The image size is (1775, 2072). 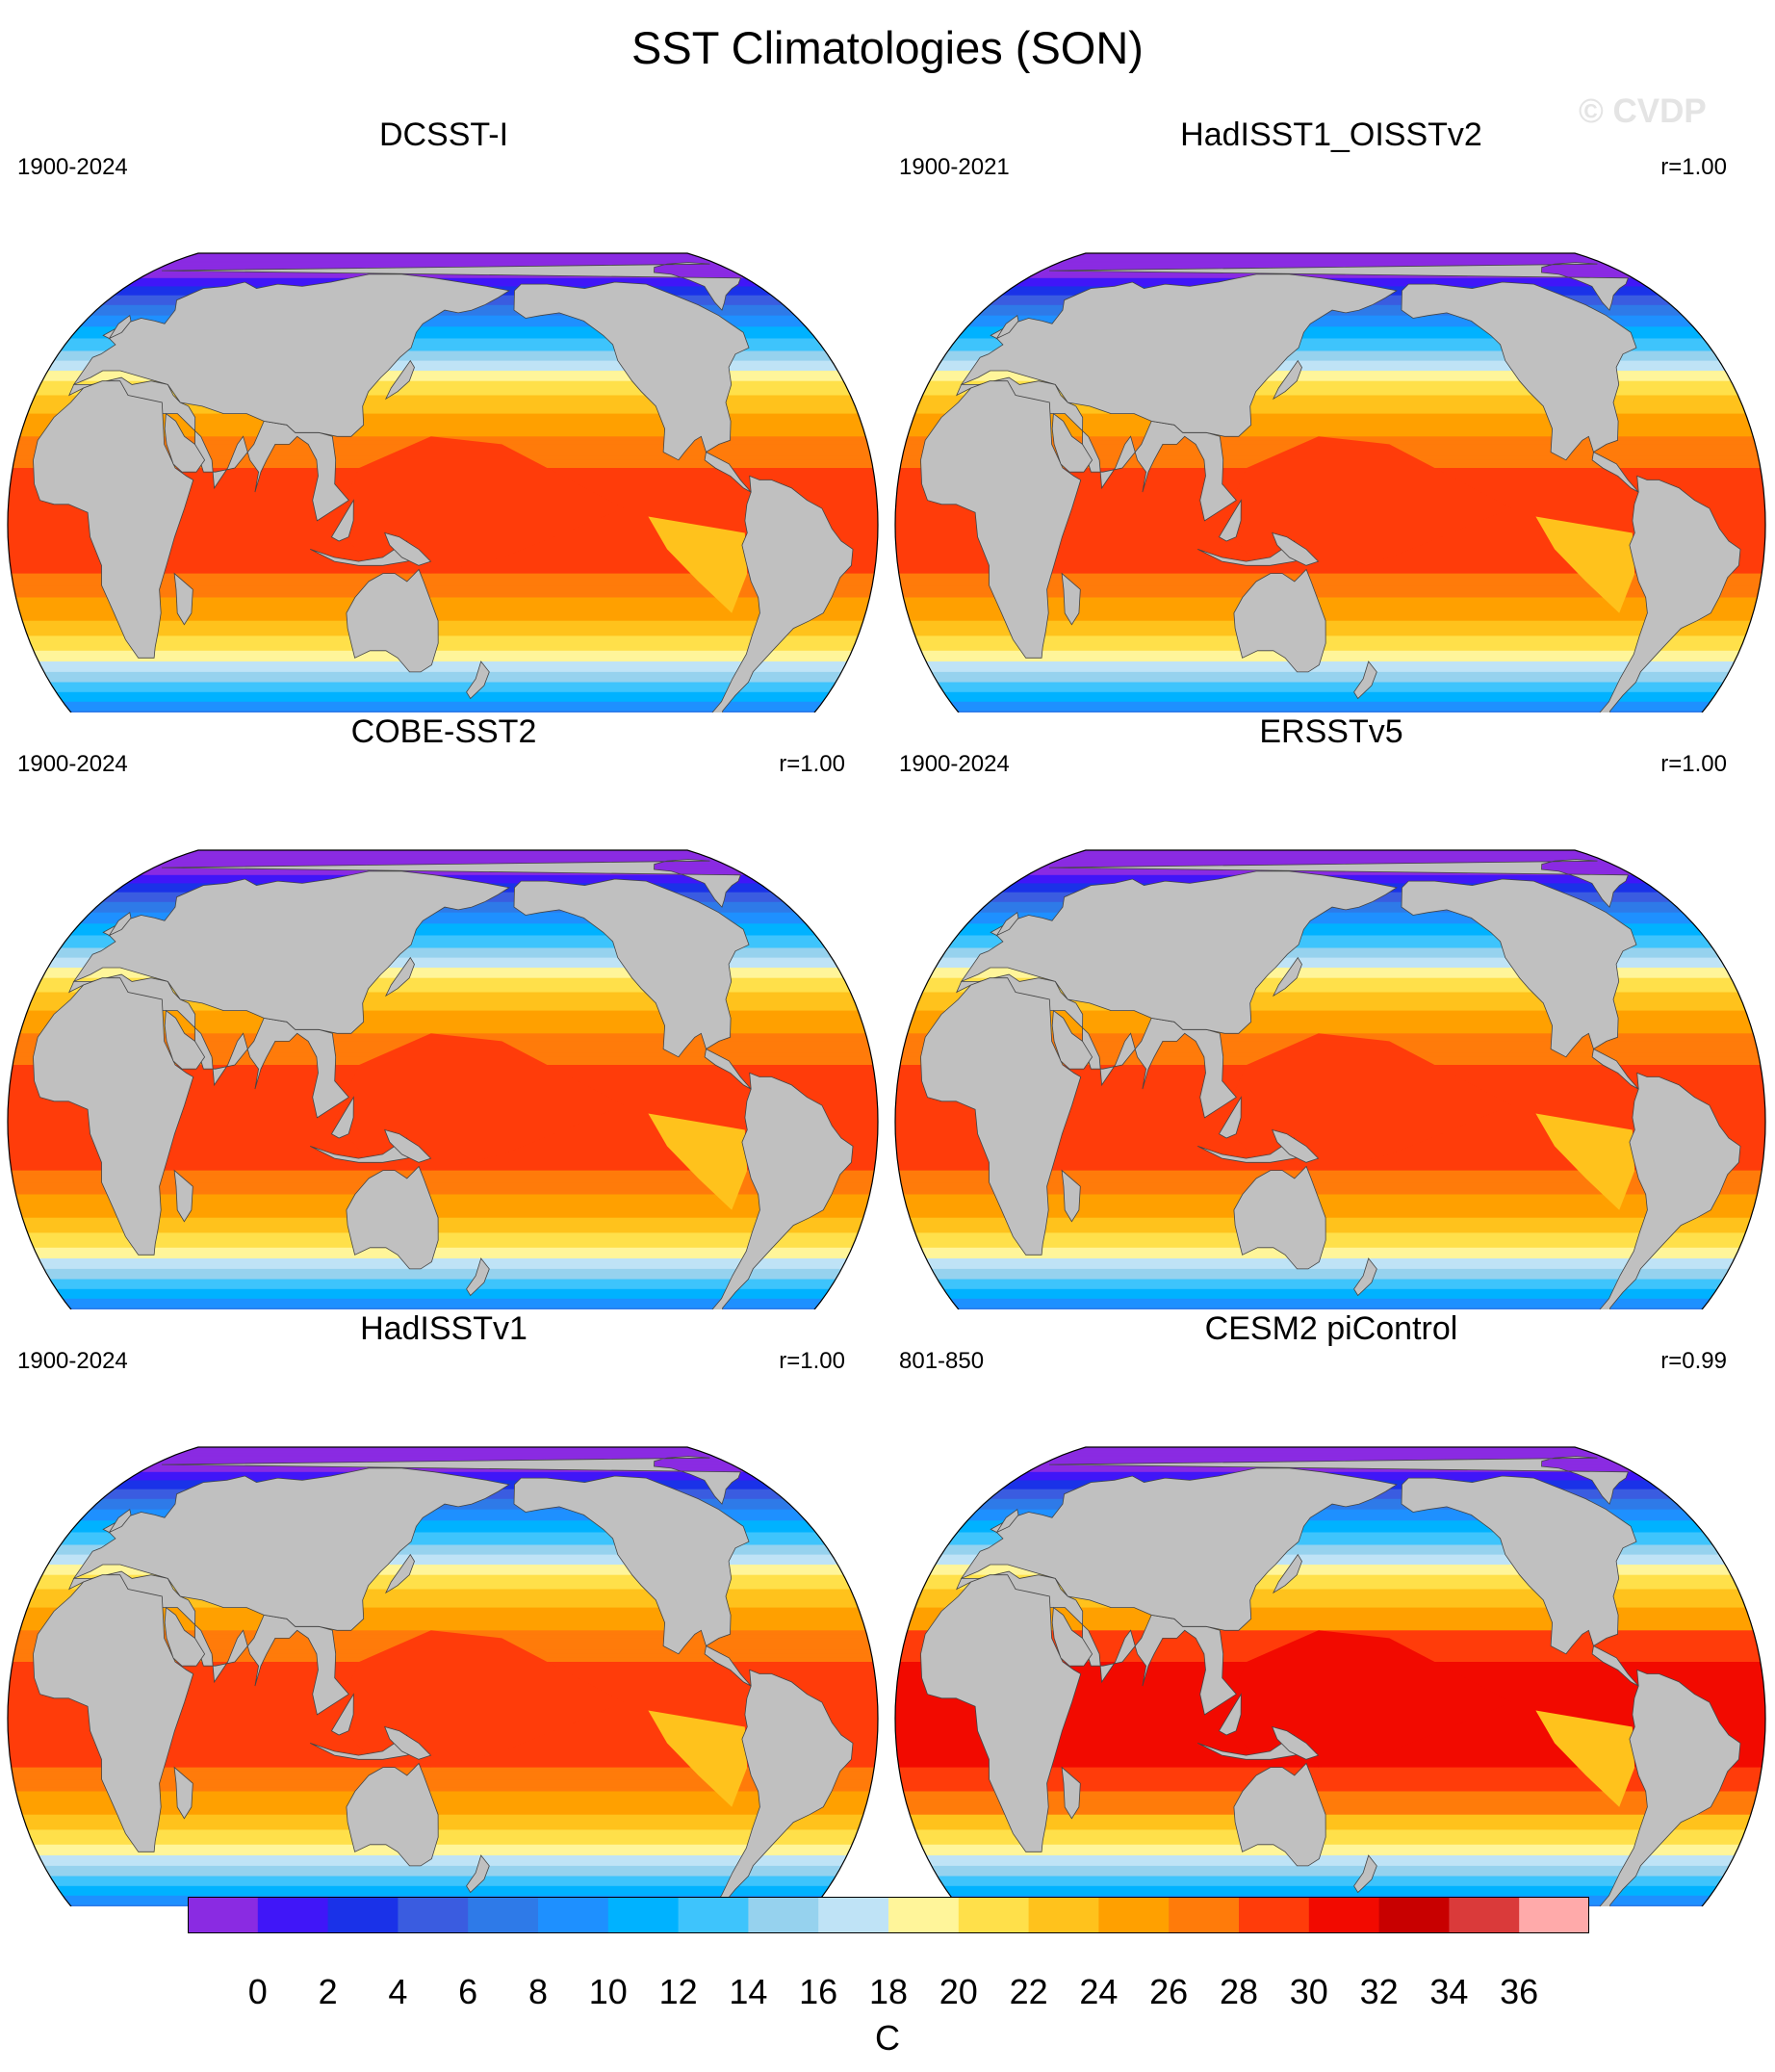 What do you see at coordinates (1308, 1991) in the screenshot?
I see `colorbar-tick-label: 30` at bounding box center [1308, 1991].